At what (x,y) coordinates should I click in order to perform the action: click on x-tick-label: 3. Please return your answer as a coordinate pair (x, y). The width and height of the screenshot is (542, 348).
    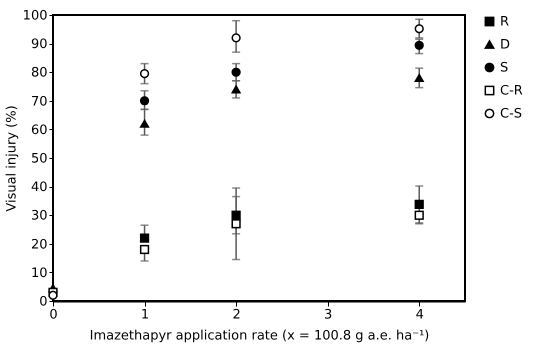
    Looking at the image, I should click on (328, 315).